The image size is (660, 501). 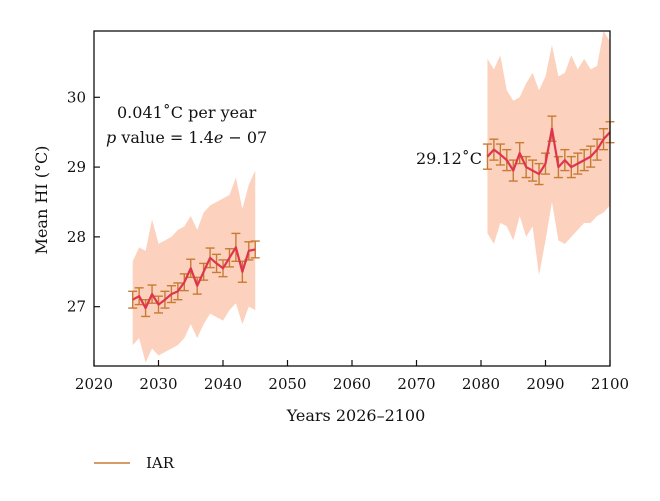 What do you see at coordinates (134, 463) in the screenshot?
I see `legend: IAR` at bounding box center [134, 463].